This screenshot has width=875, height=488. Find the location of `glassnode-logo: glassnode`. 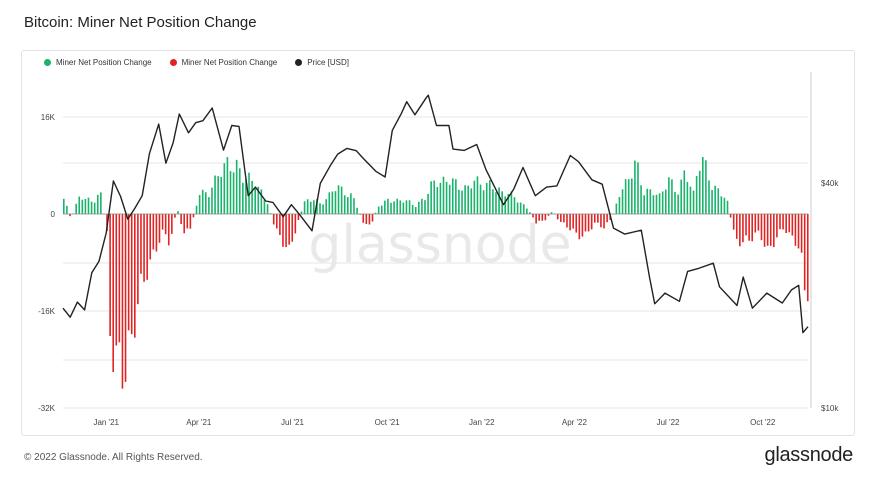

glassnode-logo: glassnode is located at coordinates (809, 455).